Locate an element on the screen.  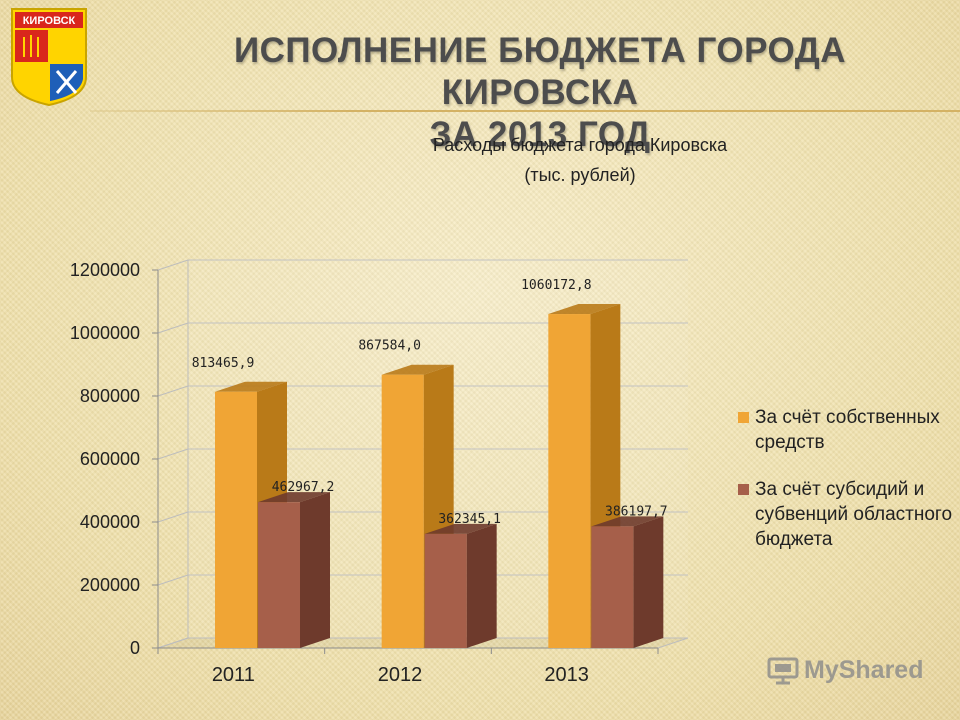
legend-label-own-funds: За счёт собственных средств is located at coordinates (847, 430).